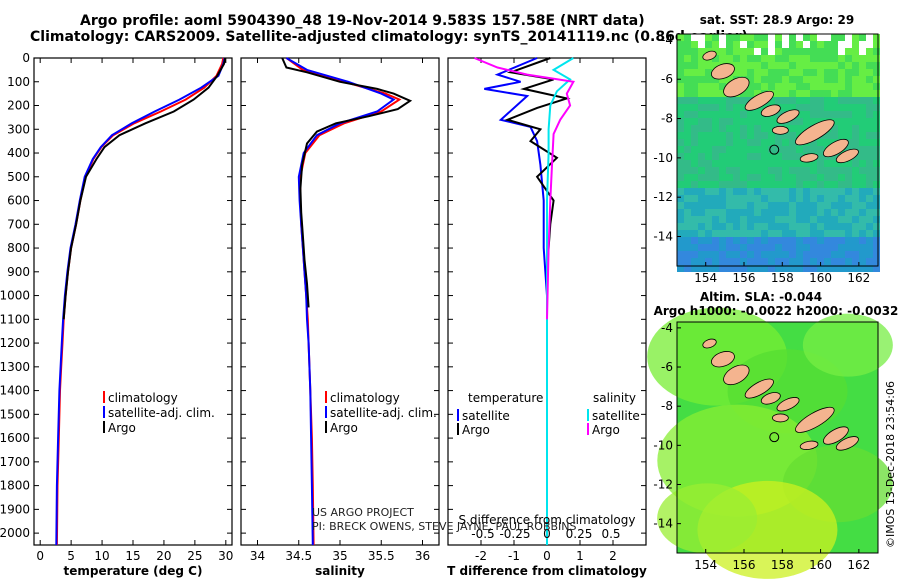 Image resolution: width=900 pixels, height=580 pixels. I want to click on sla-map-xtick-label: 162, so click(858, 565).